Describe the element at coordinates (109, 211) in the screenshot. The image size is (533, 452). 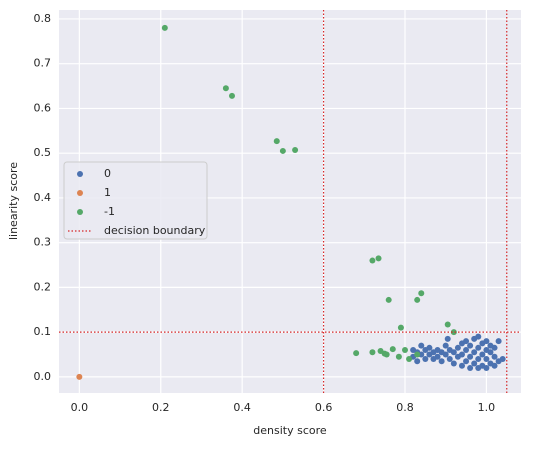
I see `legend-label: -1` at that location.